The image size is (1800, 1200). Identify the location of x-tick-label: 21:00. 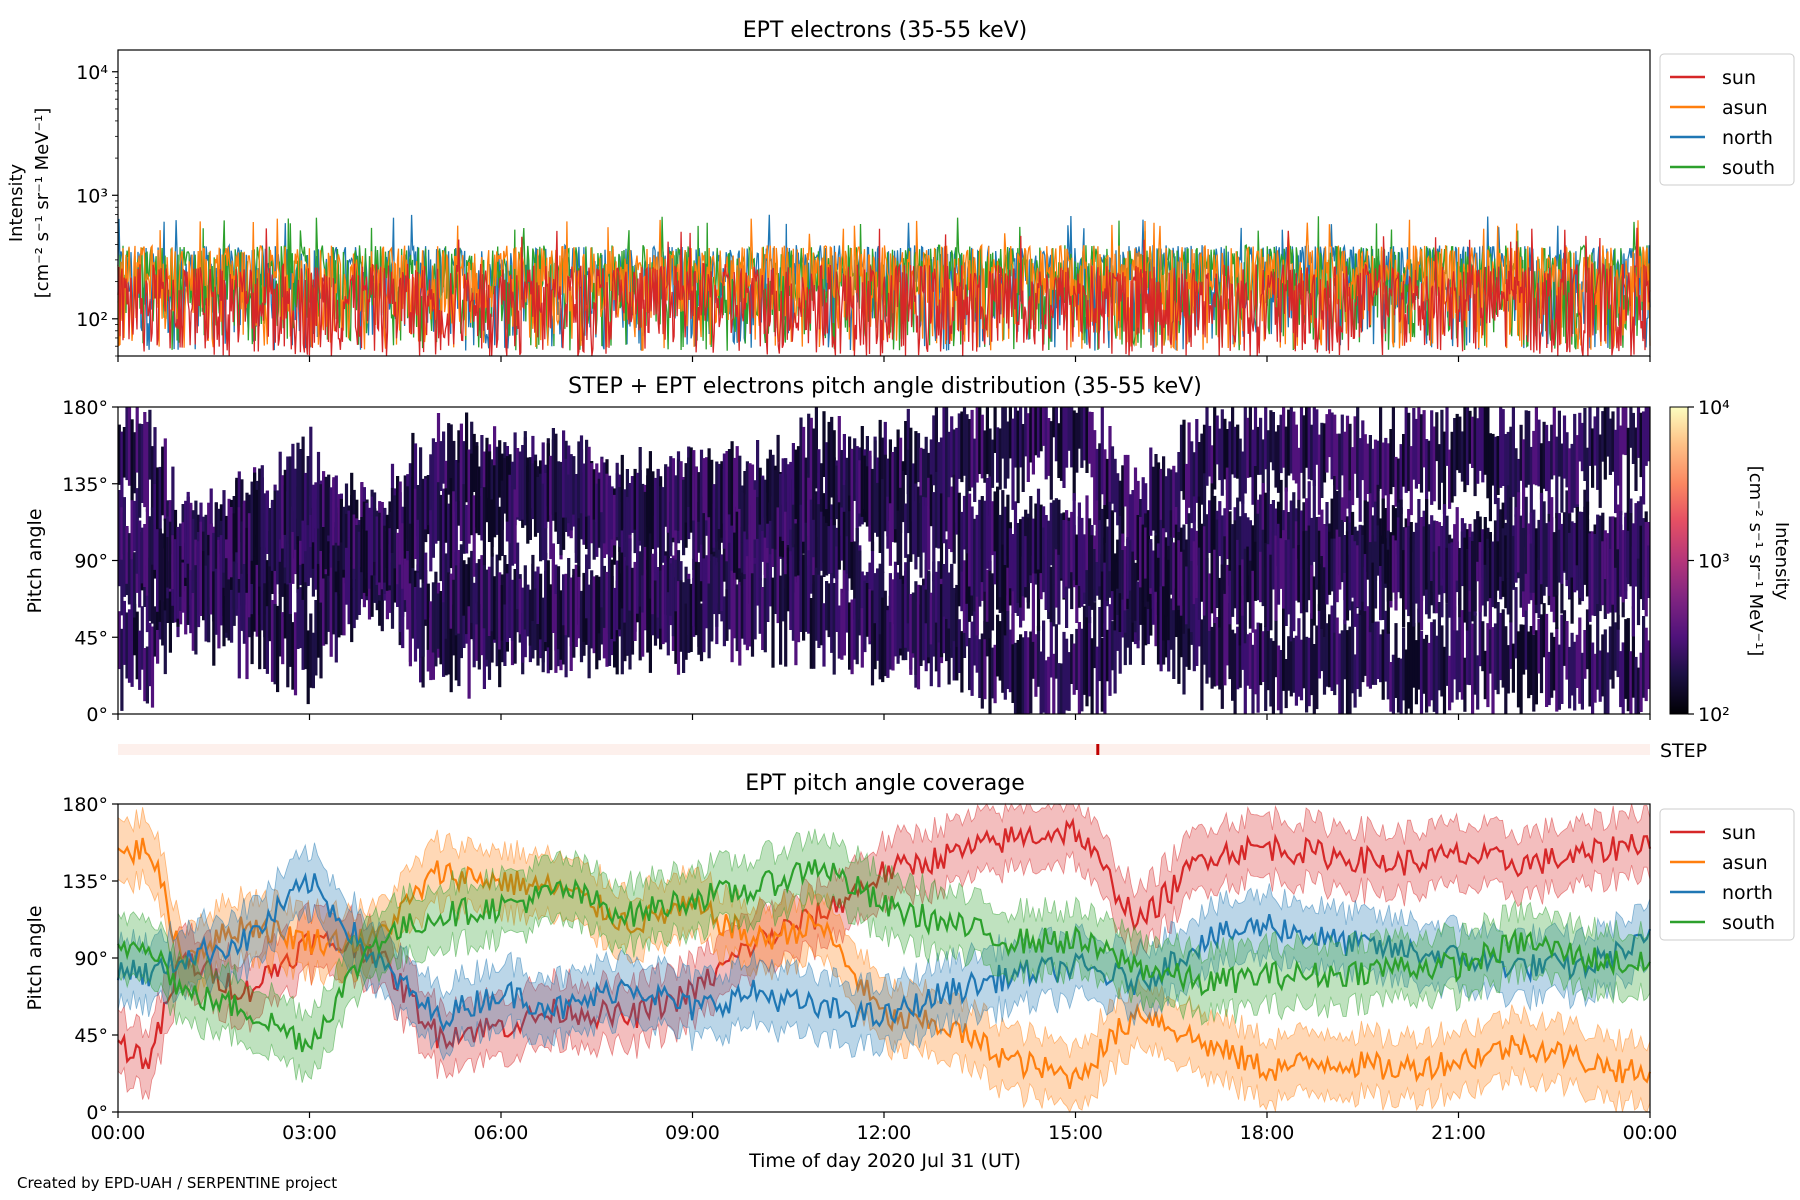
(1458, 1133).